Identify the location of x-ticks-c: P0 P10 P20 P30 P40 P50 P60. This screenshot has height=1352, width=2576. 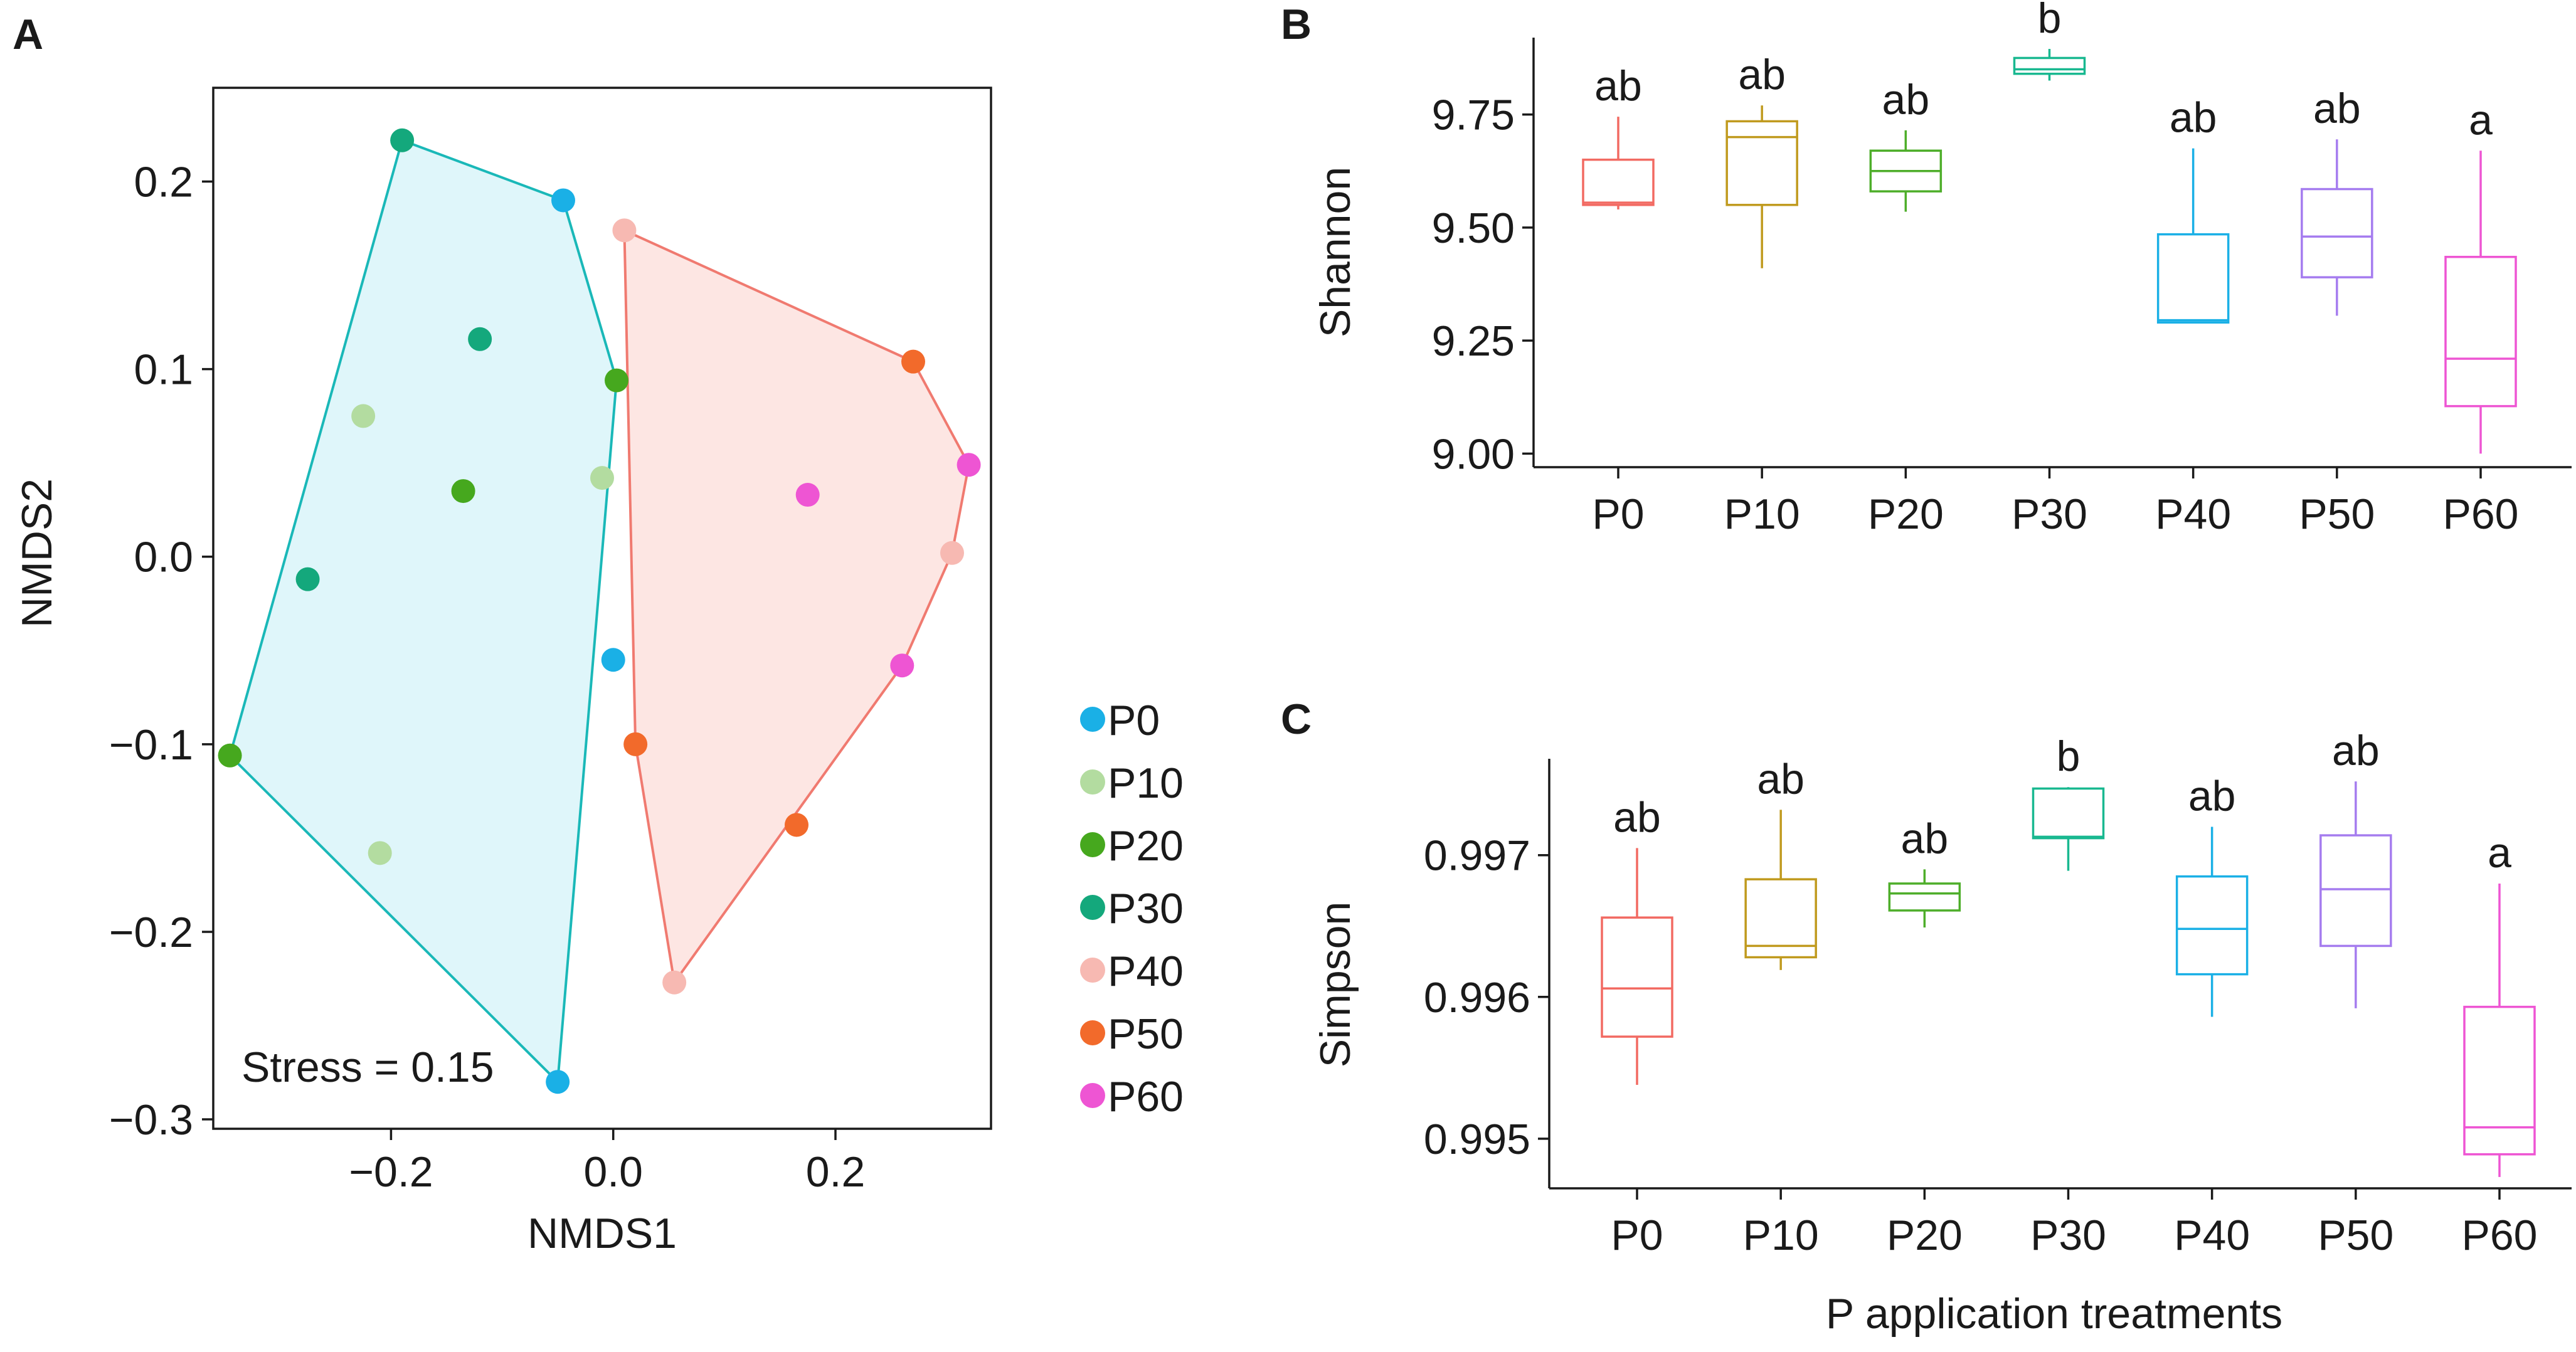
(2074, 1224).